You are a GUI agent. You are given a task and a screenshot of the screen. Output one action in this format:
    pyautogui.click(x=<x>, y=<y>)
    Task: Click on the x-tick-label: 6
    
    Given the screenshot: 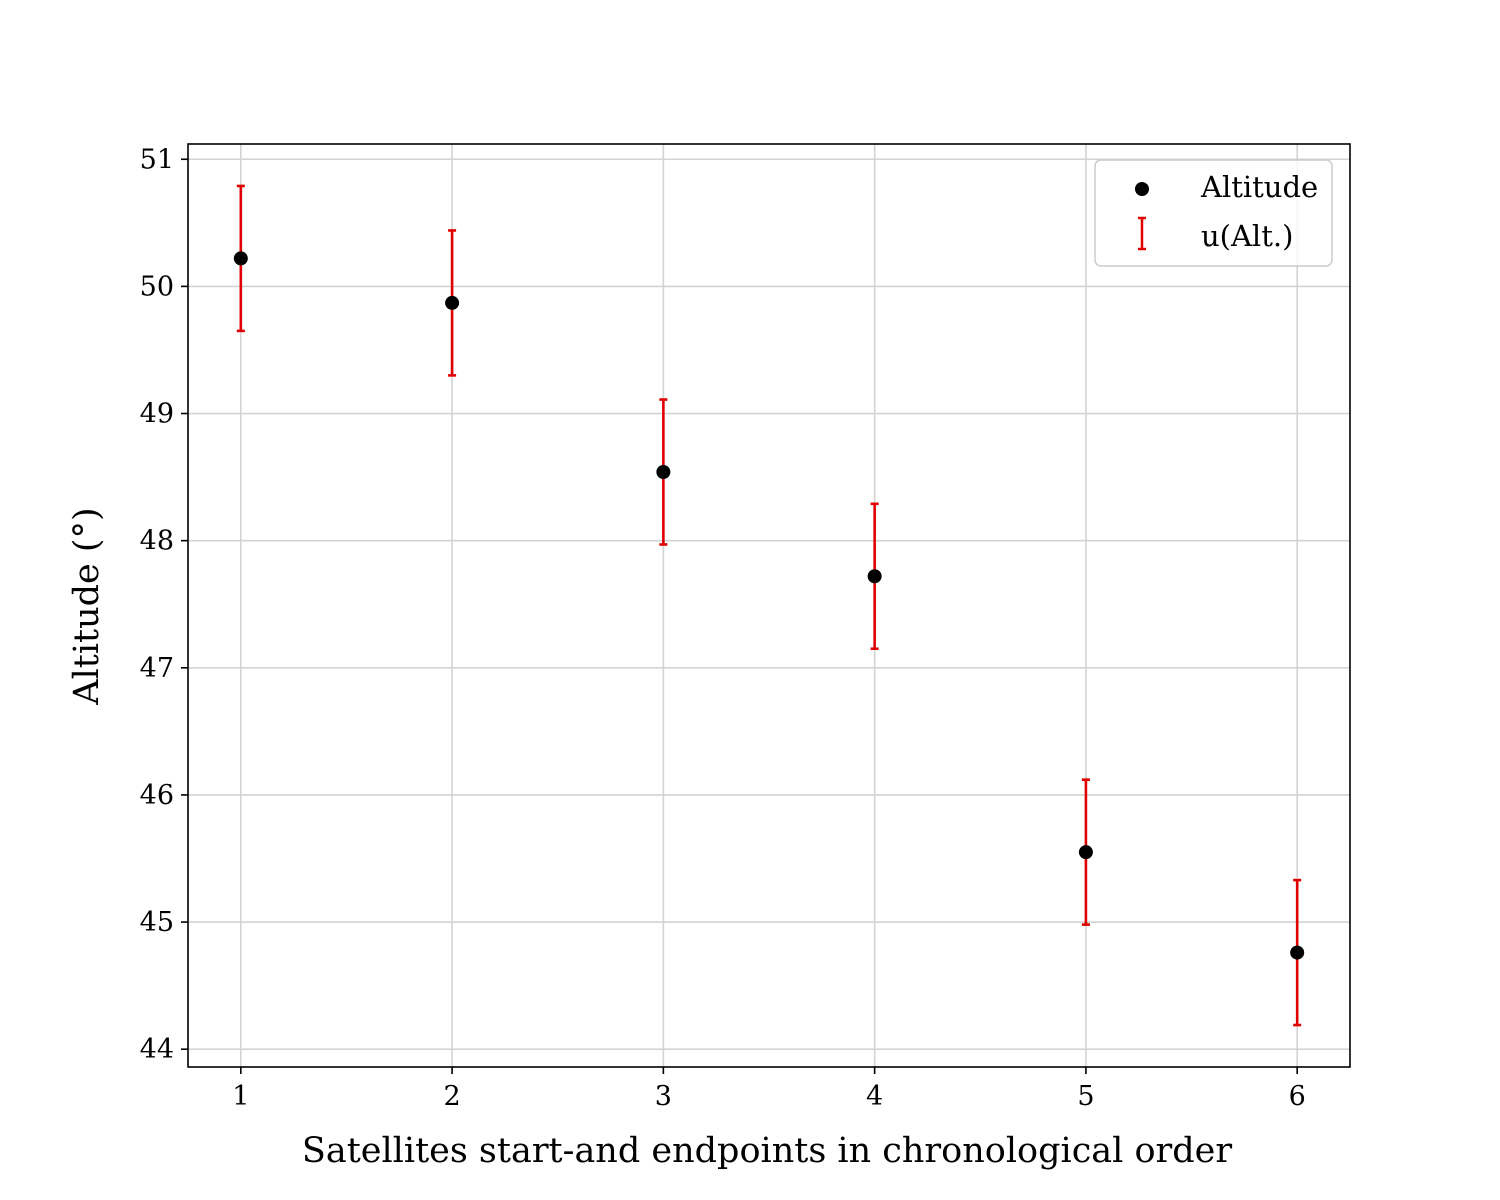 What is the action you would take?
    pyautogui.click(x=1297, y=1096)
    